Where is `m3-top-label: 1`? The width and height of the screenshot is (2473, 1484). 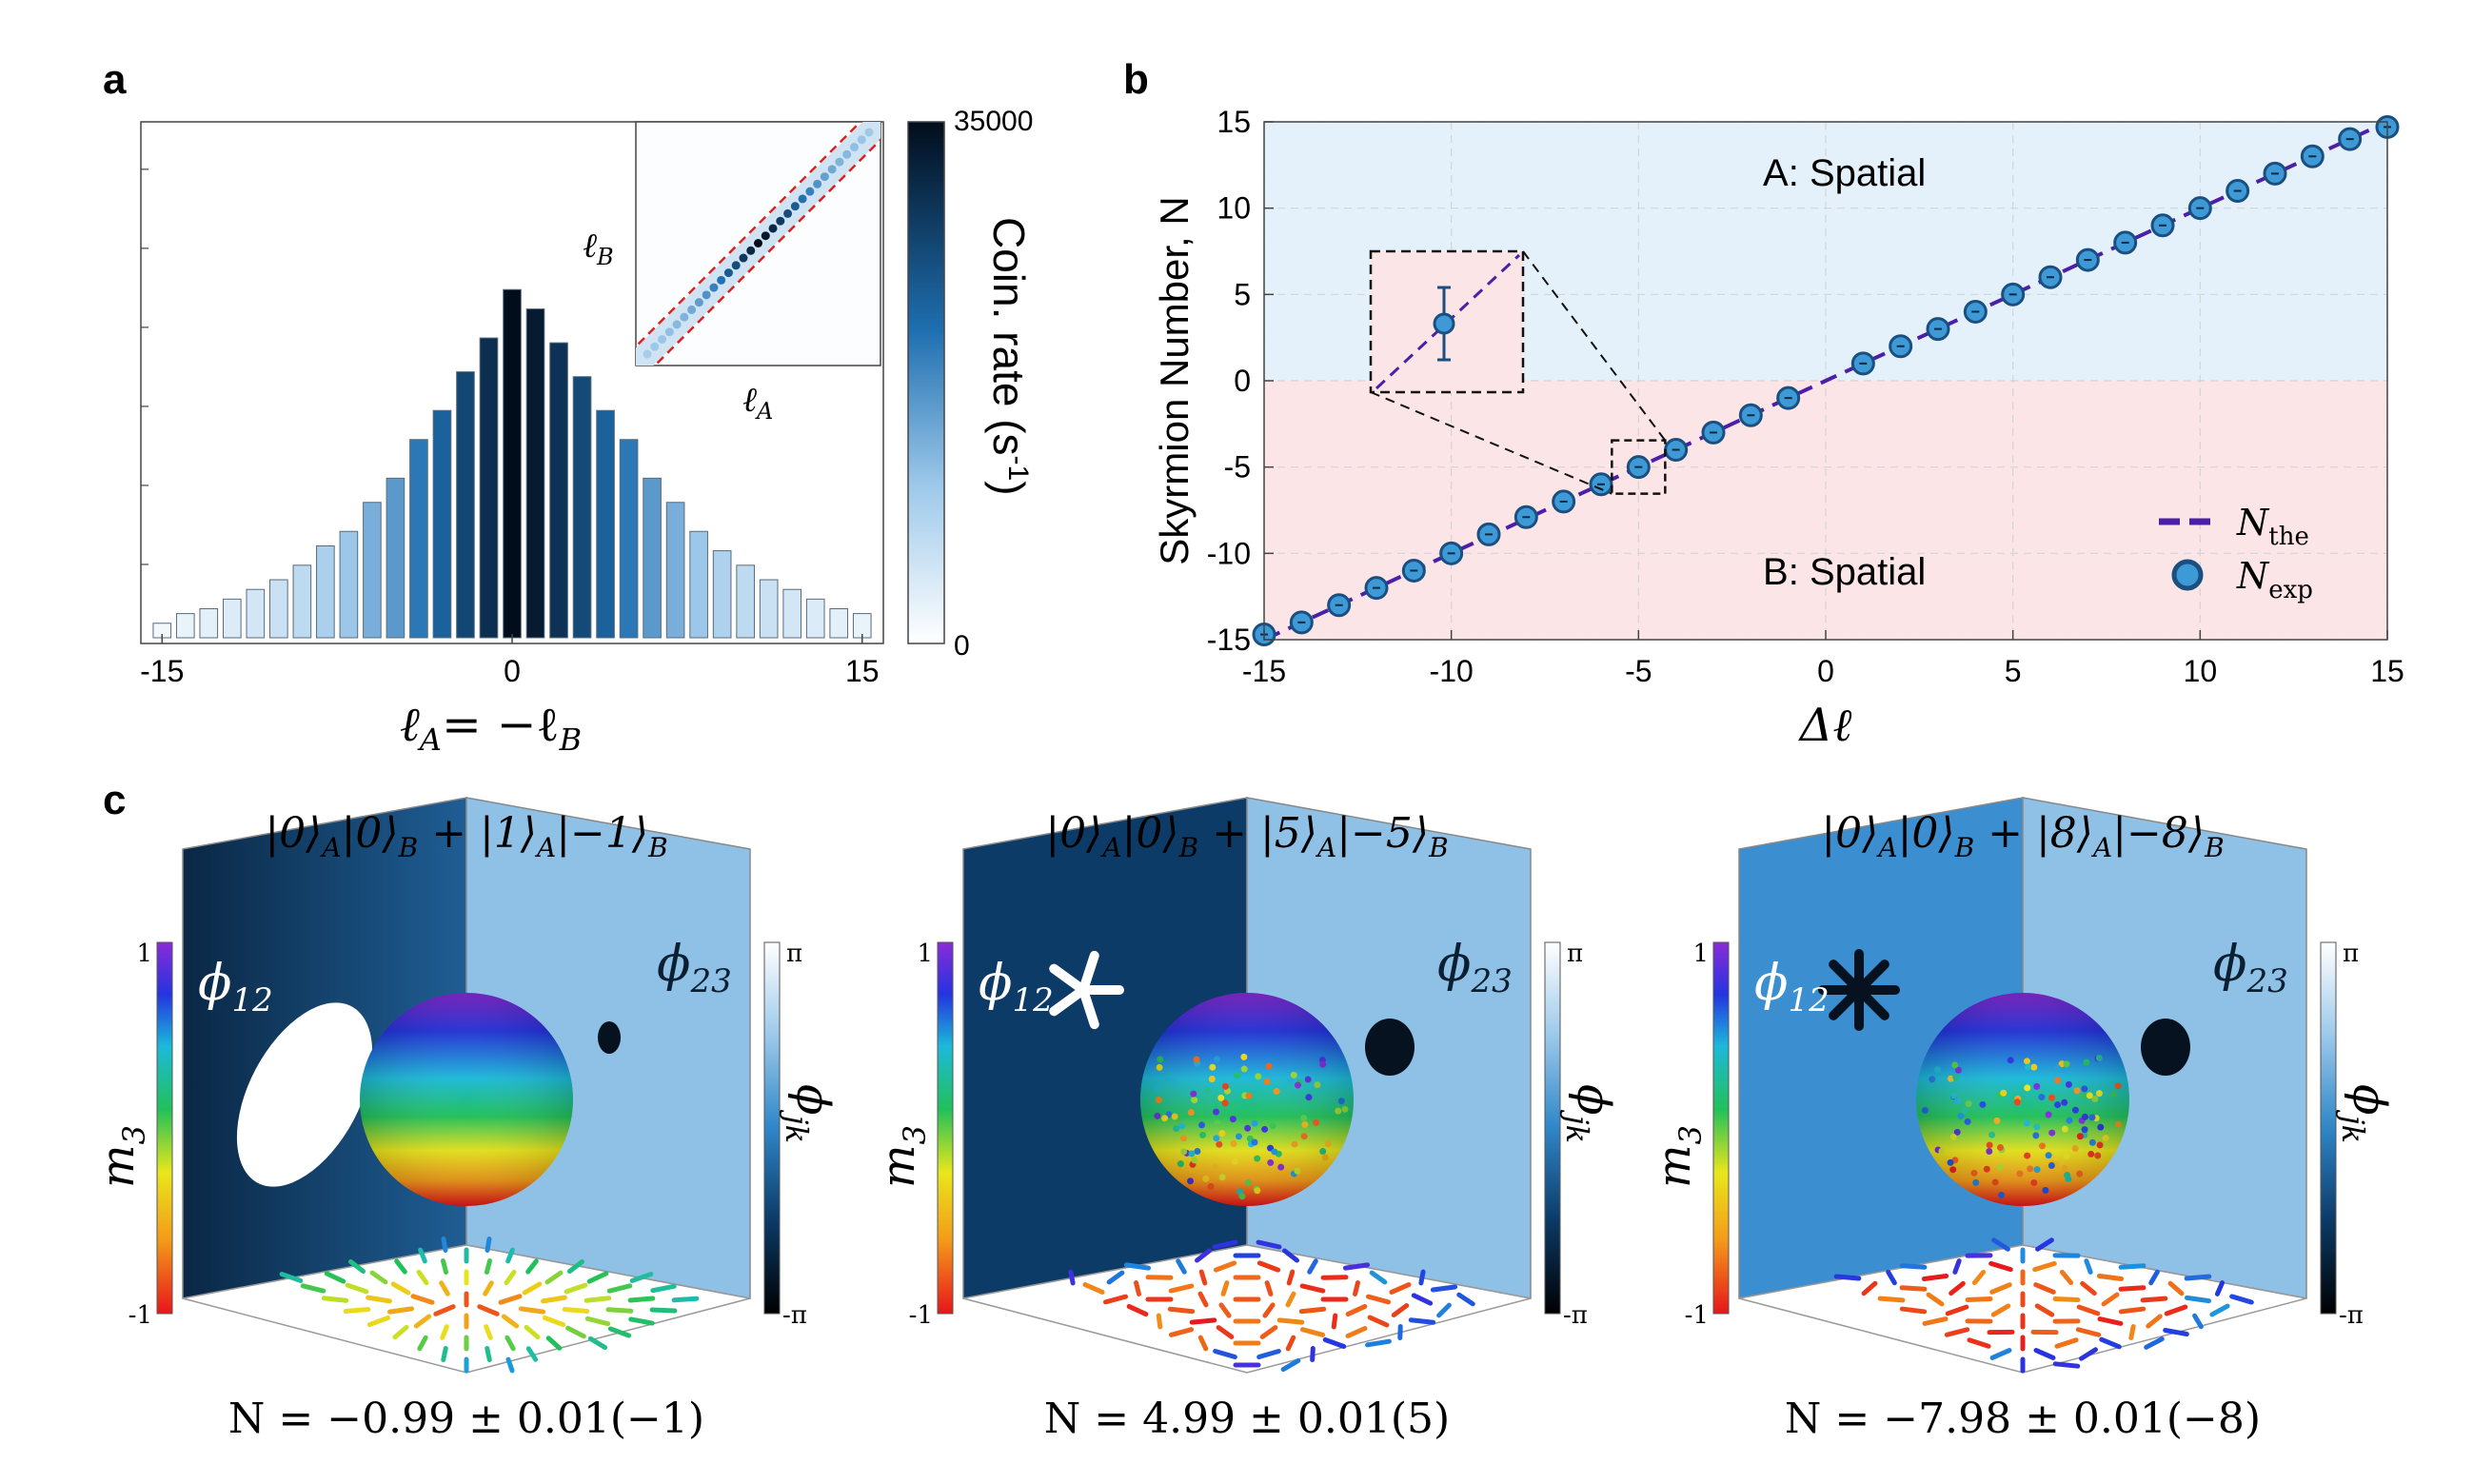
m3-top-label: 1 is located at coordinates (925, 954).